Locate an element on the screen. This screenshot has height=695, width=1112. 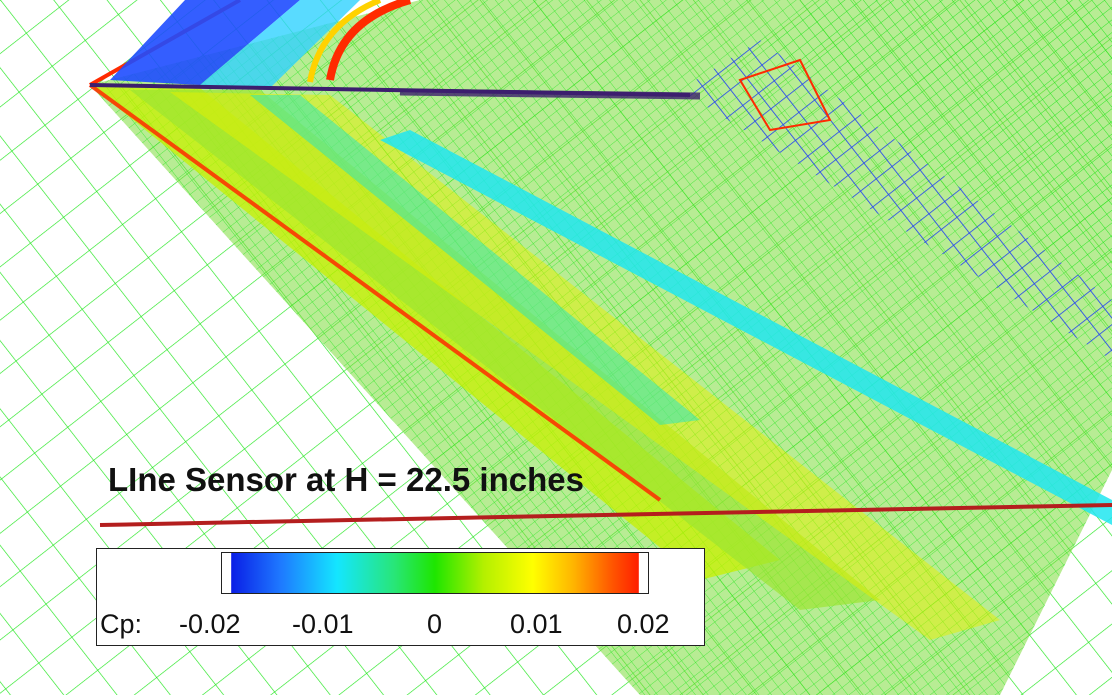
legend-tick-4: 0.01 is located at coordinates (536, 624).